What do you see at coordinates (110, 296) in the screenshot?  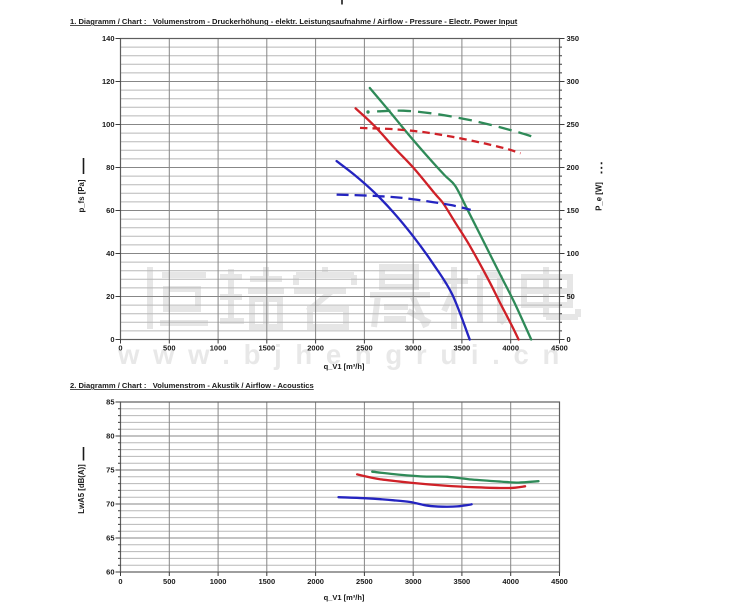 I see `svg-text: 20` at bounding box center [110, 296].